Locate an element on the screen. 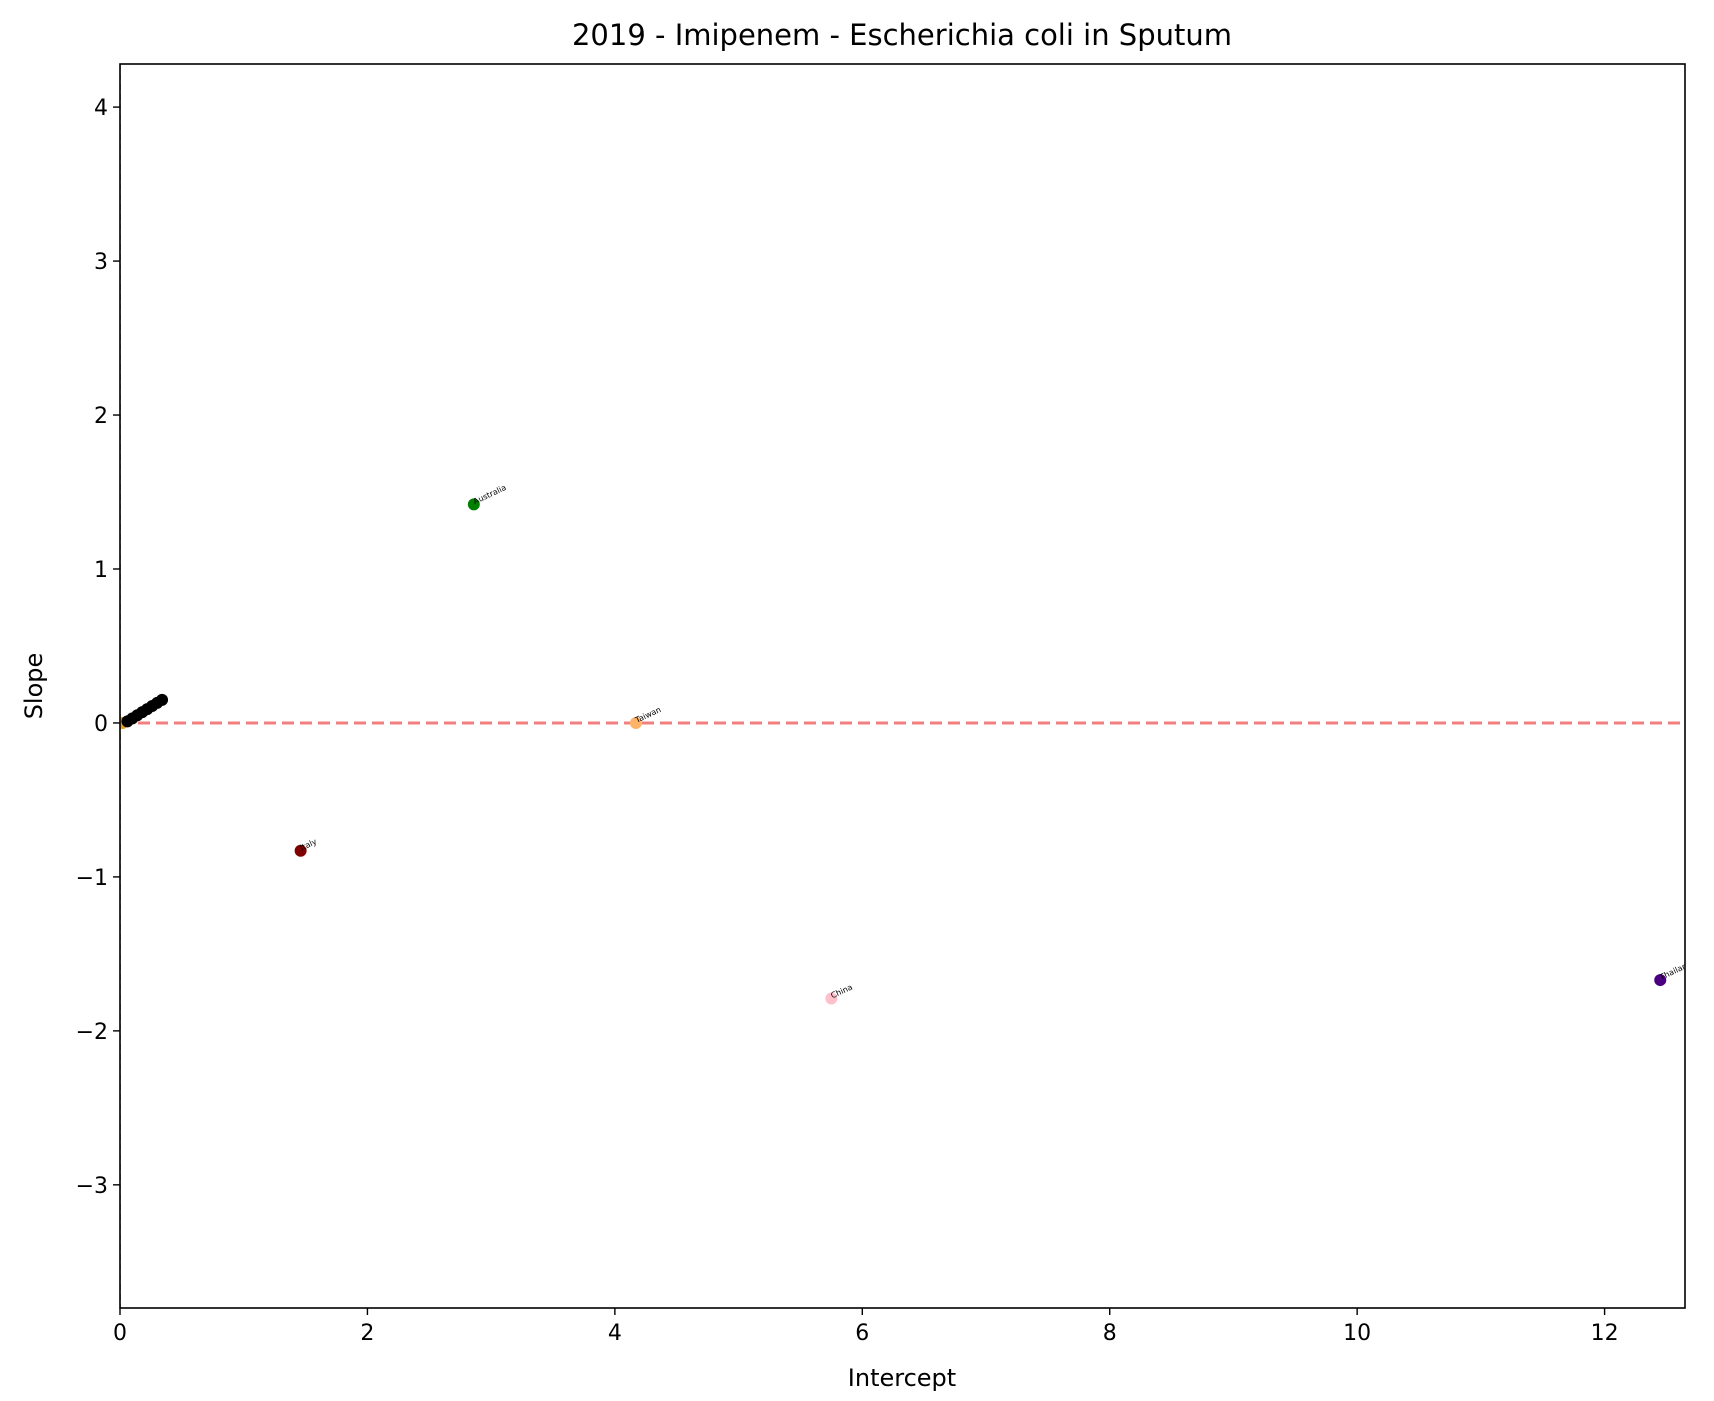  x-axis: 0 2 4 6 8 10 12 is located at coordinates (866, 1327).